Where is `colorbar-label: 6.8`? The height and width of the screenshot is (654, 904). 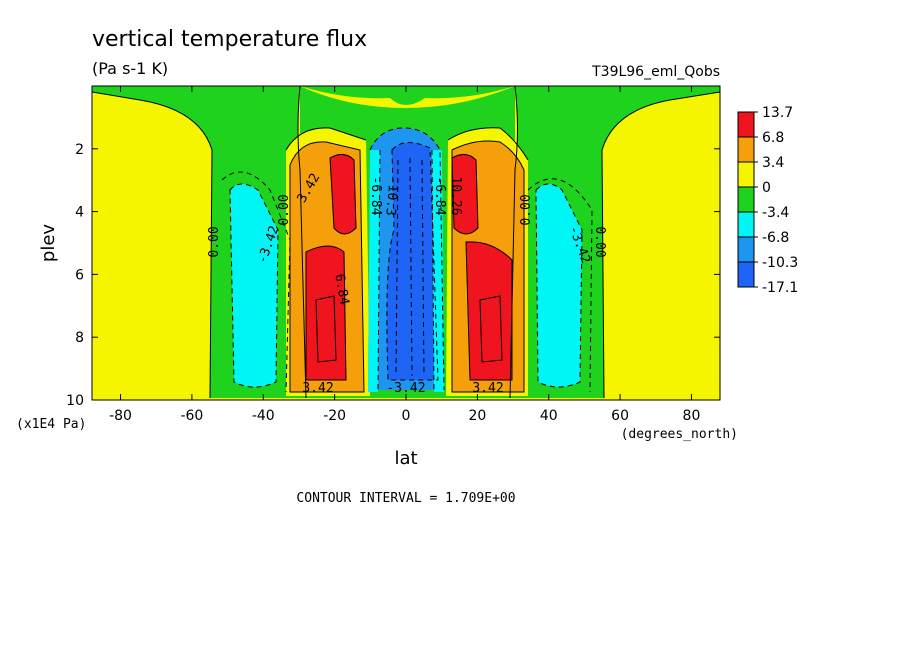
colorbar-label: 6.8 is located at coordinates (773, 138).